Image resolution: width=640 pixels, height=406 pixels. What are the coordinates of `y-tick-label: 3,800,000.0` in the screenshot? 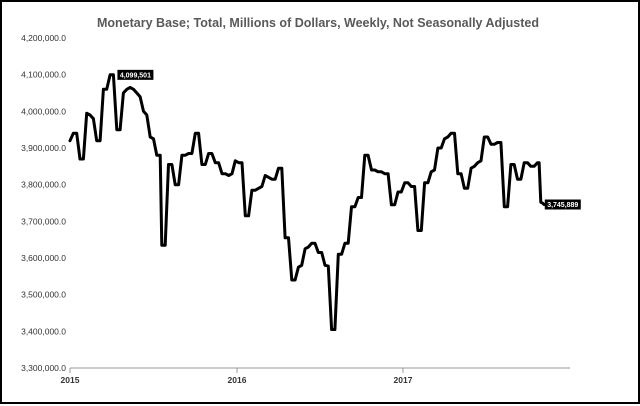 It's located at (43, 185).